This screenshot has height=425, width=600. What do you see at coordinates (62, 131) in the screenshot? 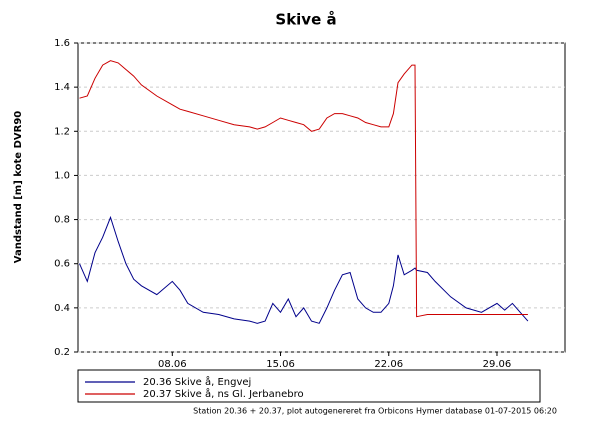
I see `y-tick-label: 1.2` at bounding box center [62, 131].